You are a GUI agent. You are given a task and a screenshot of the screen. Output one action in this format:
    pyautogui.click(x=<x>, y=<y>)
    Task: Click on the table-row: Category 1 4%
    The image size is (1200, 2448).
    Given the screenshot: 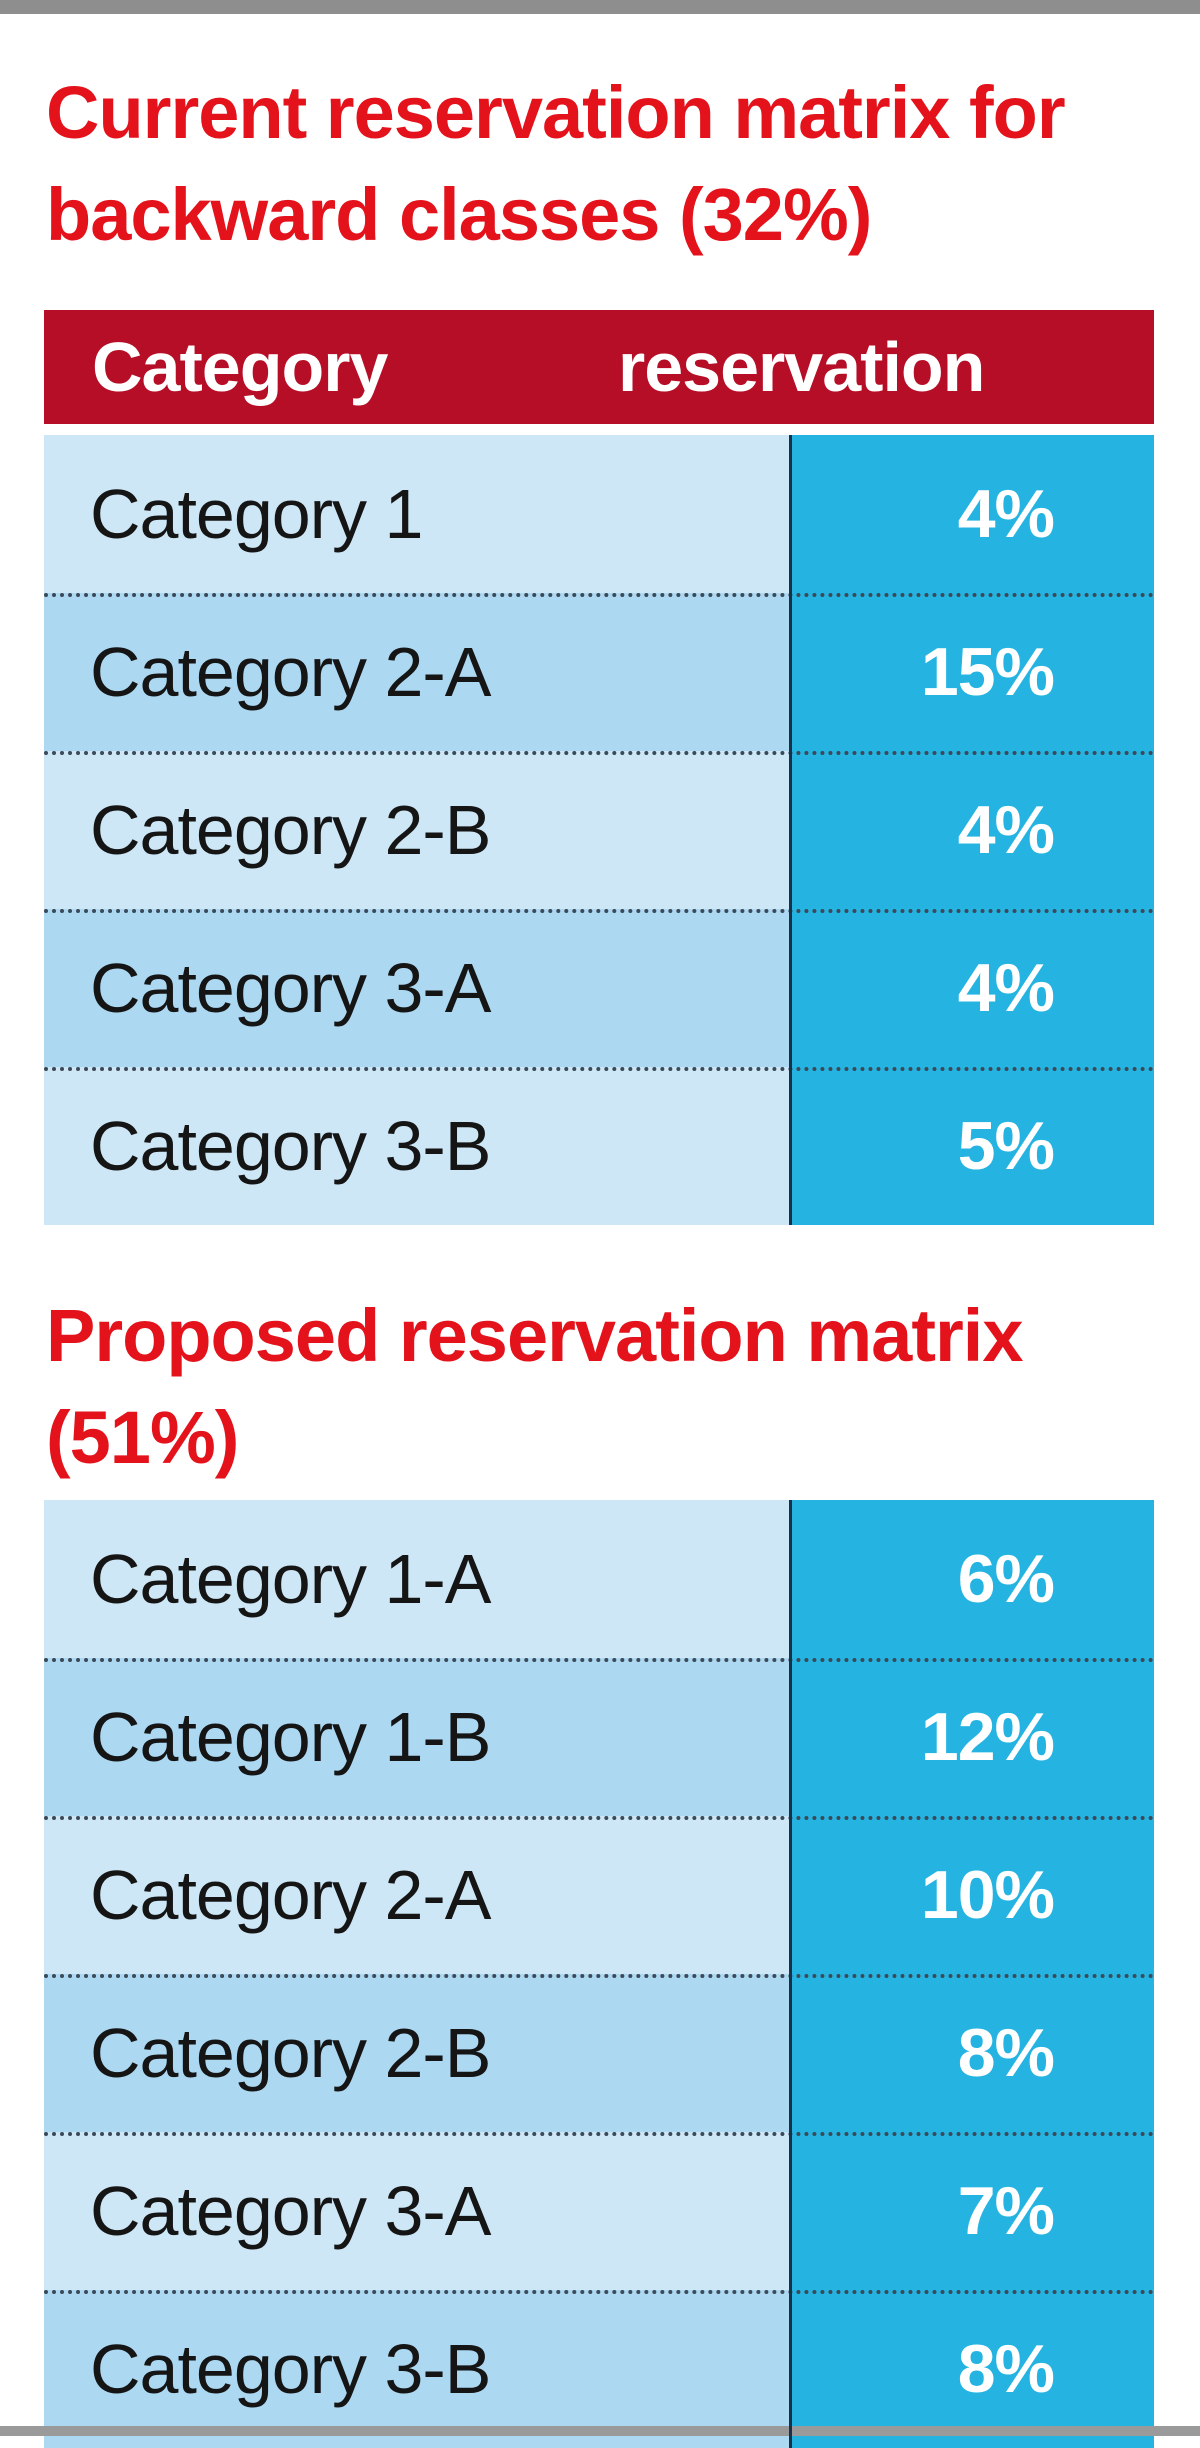 What is the action you would take?
    pyautogui.click(x=599, y=514)
    